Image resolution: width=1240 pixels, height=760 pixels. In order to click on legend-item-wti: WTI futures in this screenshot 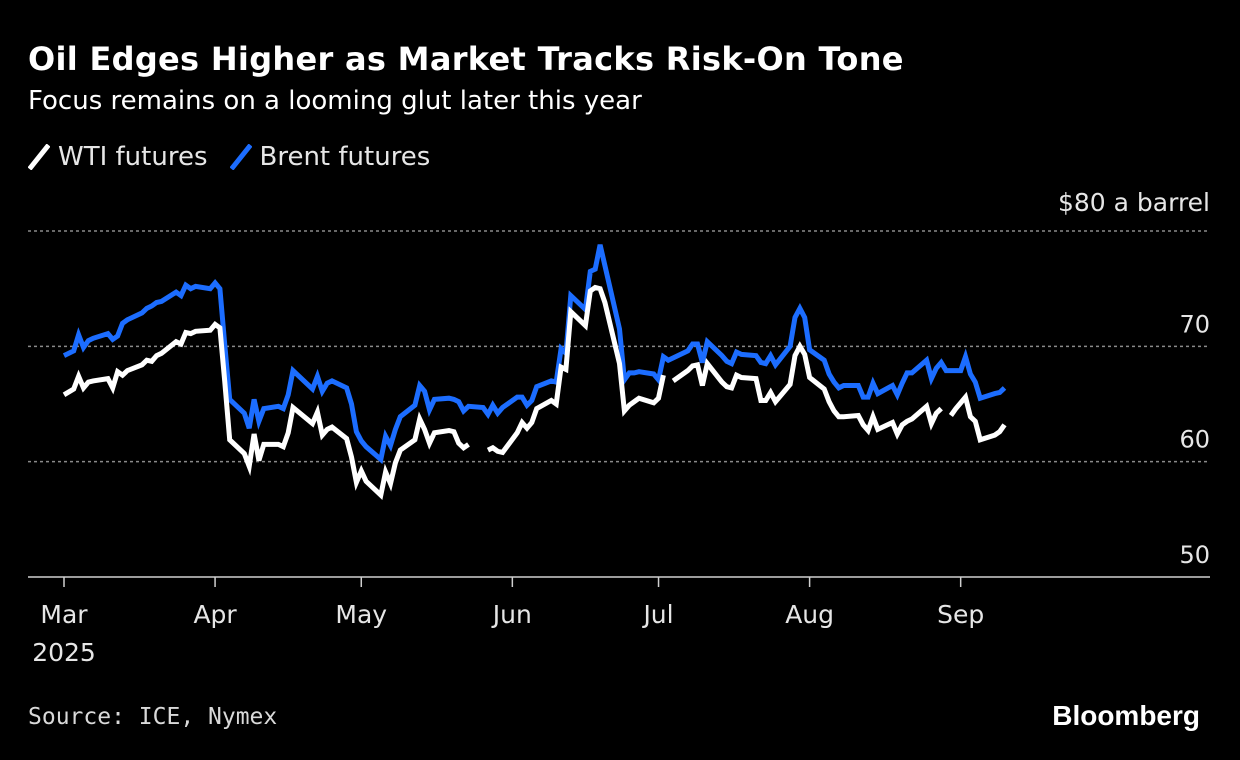, I will do `click(118, 157)`.